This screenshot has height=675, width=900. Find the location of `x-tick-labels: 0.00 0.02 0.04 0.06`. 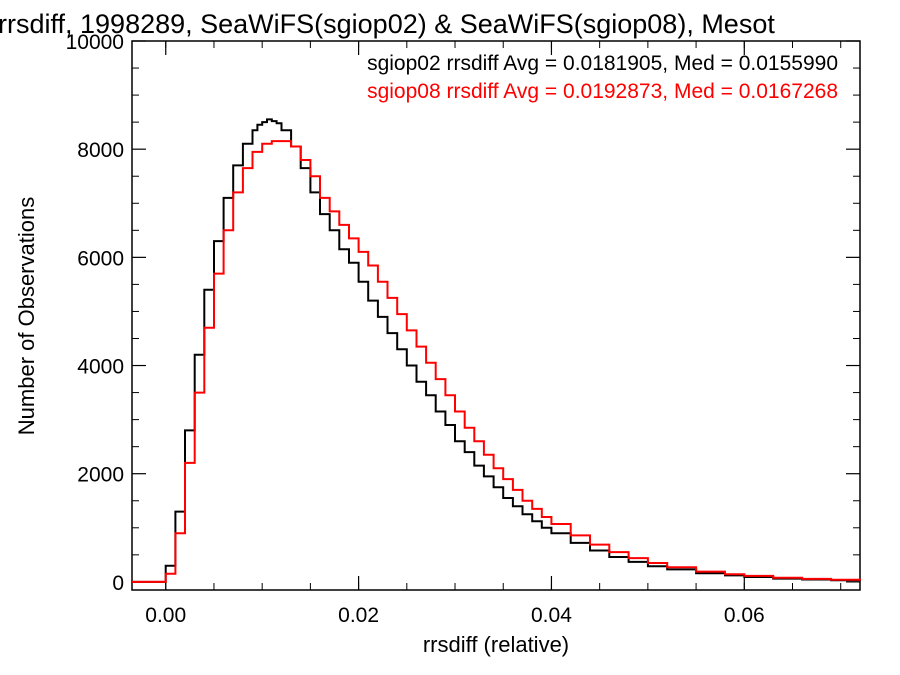

x-tick-labels: 0.00 0.02 0.04 0.06 is located at coordinates (454, 615).